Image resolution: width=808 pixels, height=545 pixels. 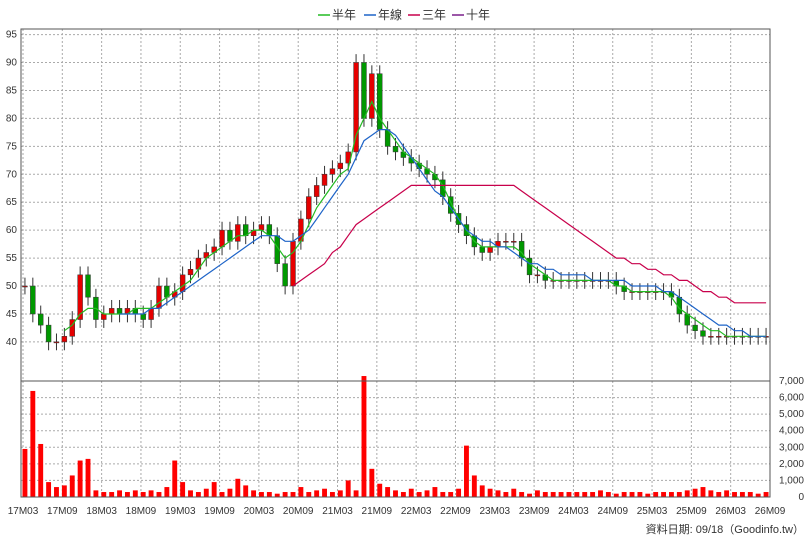 I want to click on time-tick-label: 23M09, so click(x=534, y=511).